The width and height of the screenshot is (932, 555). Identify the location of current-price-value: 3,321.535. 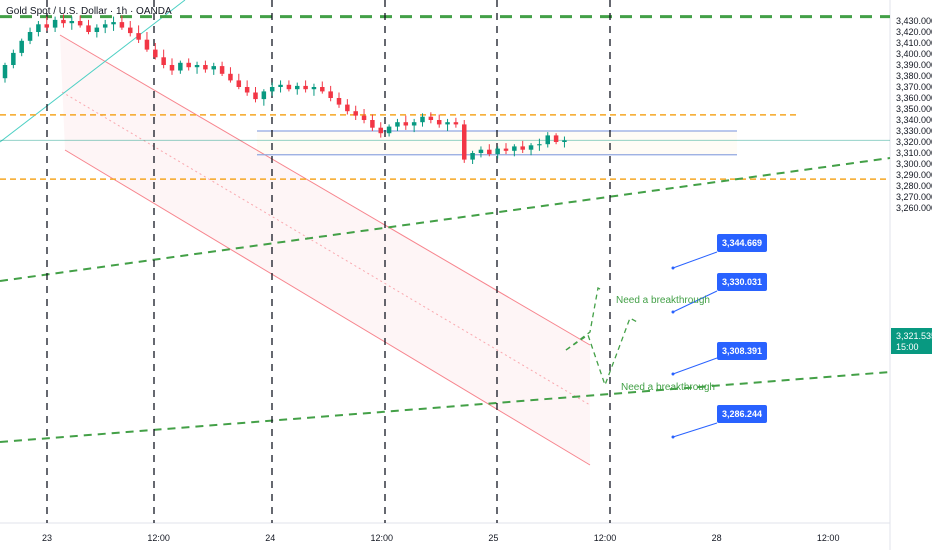
(914, 336).